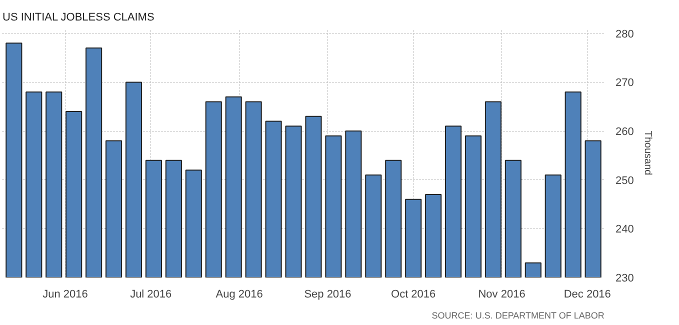 Image resolution: width=679 pixels, height=325 pixels. I want to click on y-axis-title: Thousand, so click(647, 153).